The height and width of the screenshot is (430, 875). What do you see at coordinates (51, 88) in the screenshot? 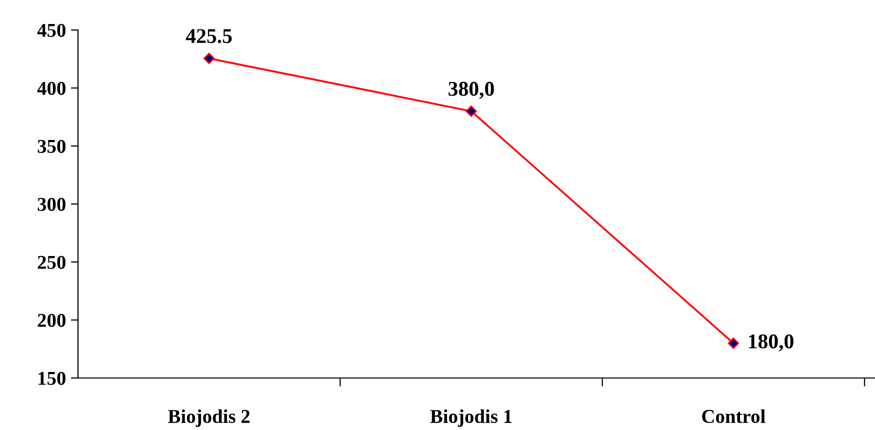
I see `y-tick-label: 400` at bounding box center [51, 88].